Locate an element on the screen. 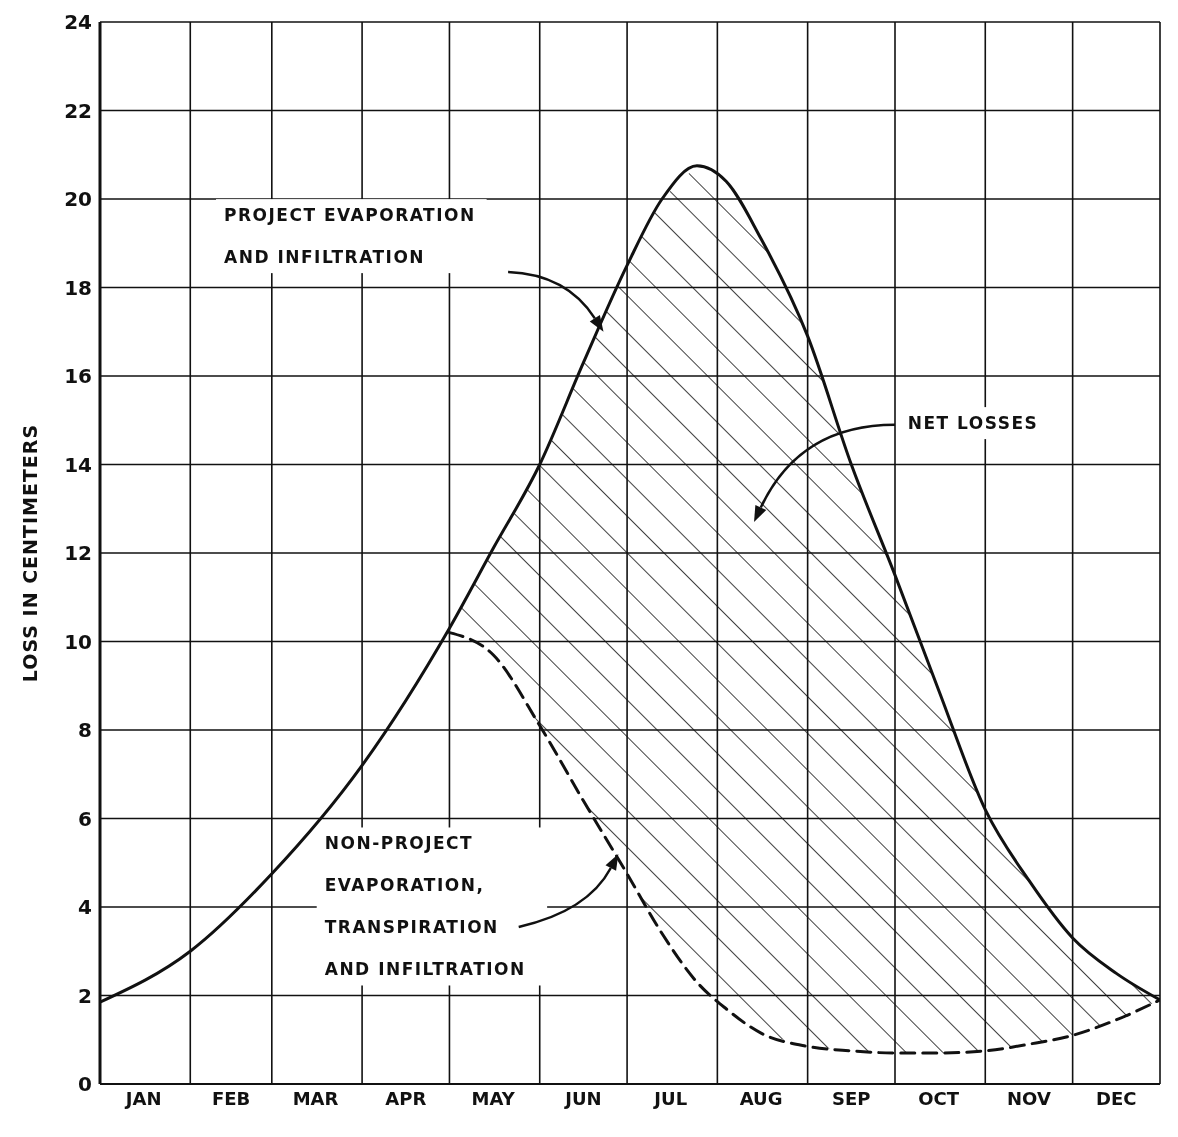 The height and width of the screenshot is (1137, 1178). y-tick-label: 8 is located at coordinates (85, 730).